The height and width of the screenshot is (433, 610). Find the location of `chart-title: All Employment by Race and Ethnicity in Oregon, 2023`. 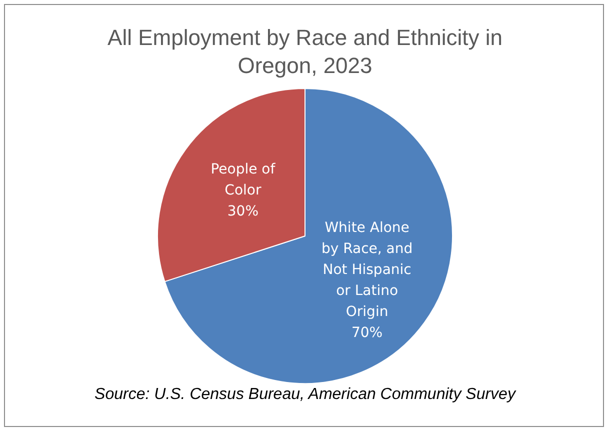

chart-title: All Employment by Race and Ethnicity in Oregon, 2023 is located at coordinates (305, 52).